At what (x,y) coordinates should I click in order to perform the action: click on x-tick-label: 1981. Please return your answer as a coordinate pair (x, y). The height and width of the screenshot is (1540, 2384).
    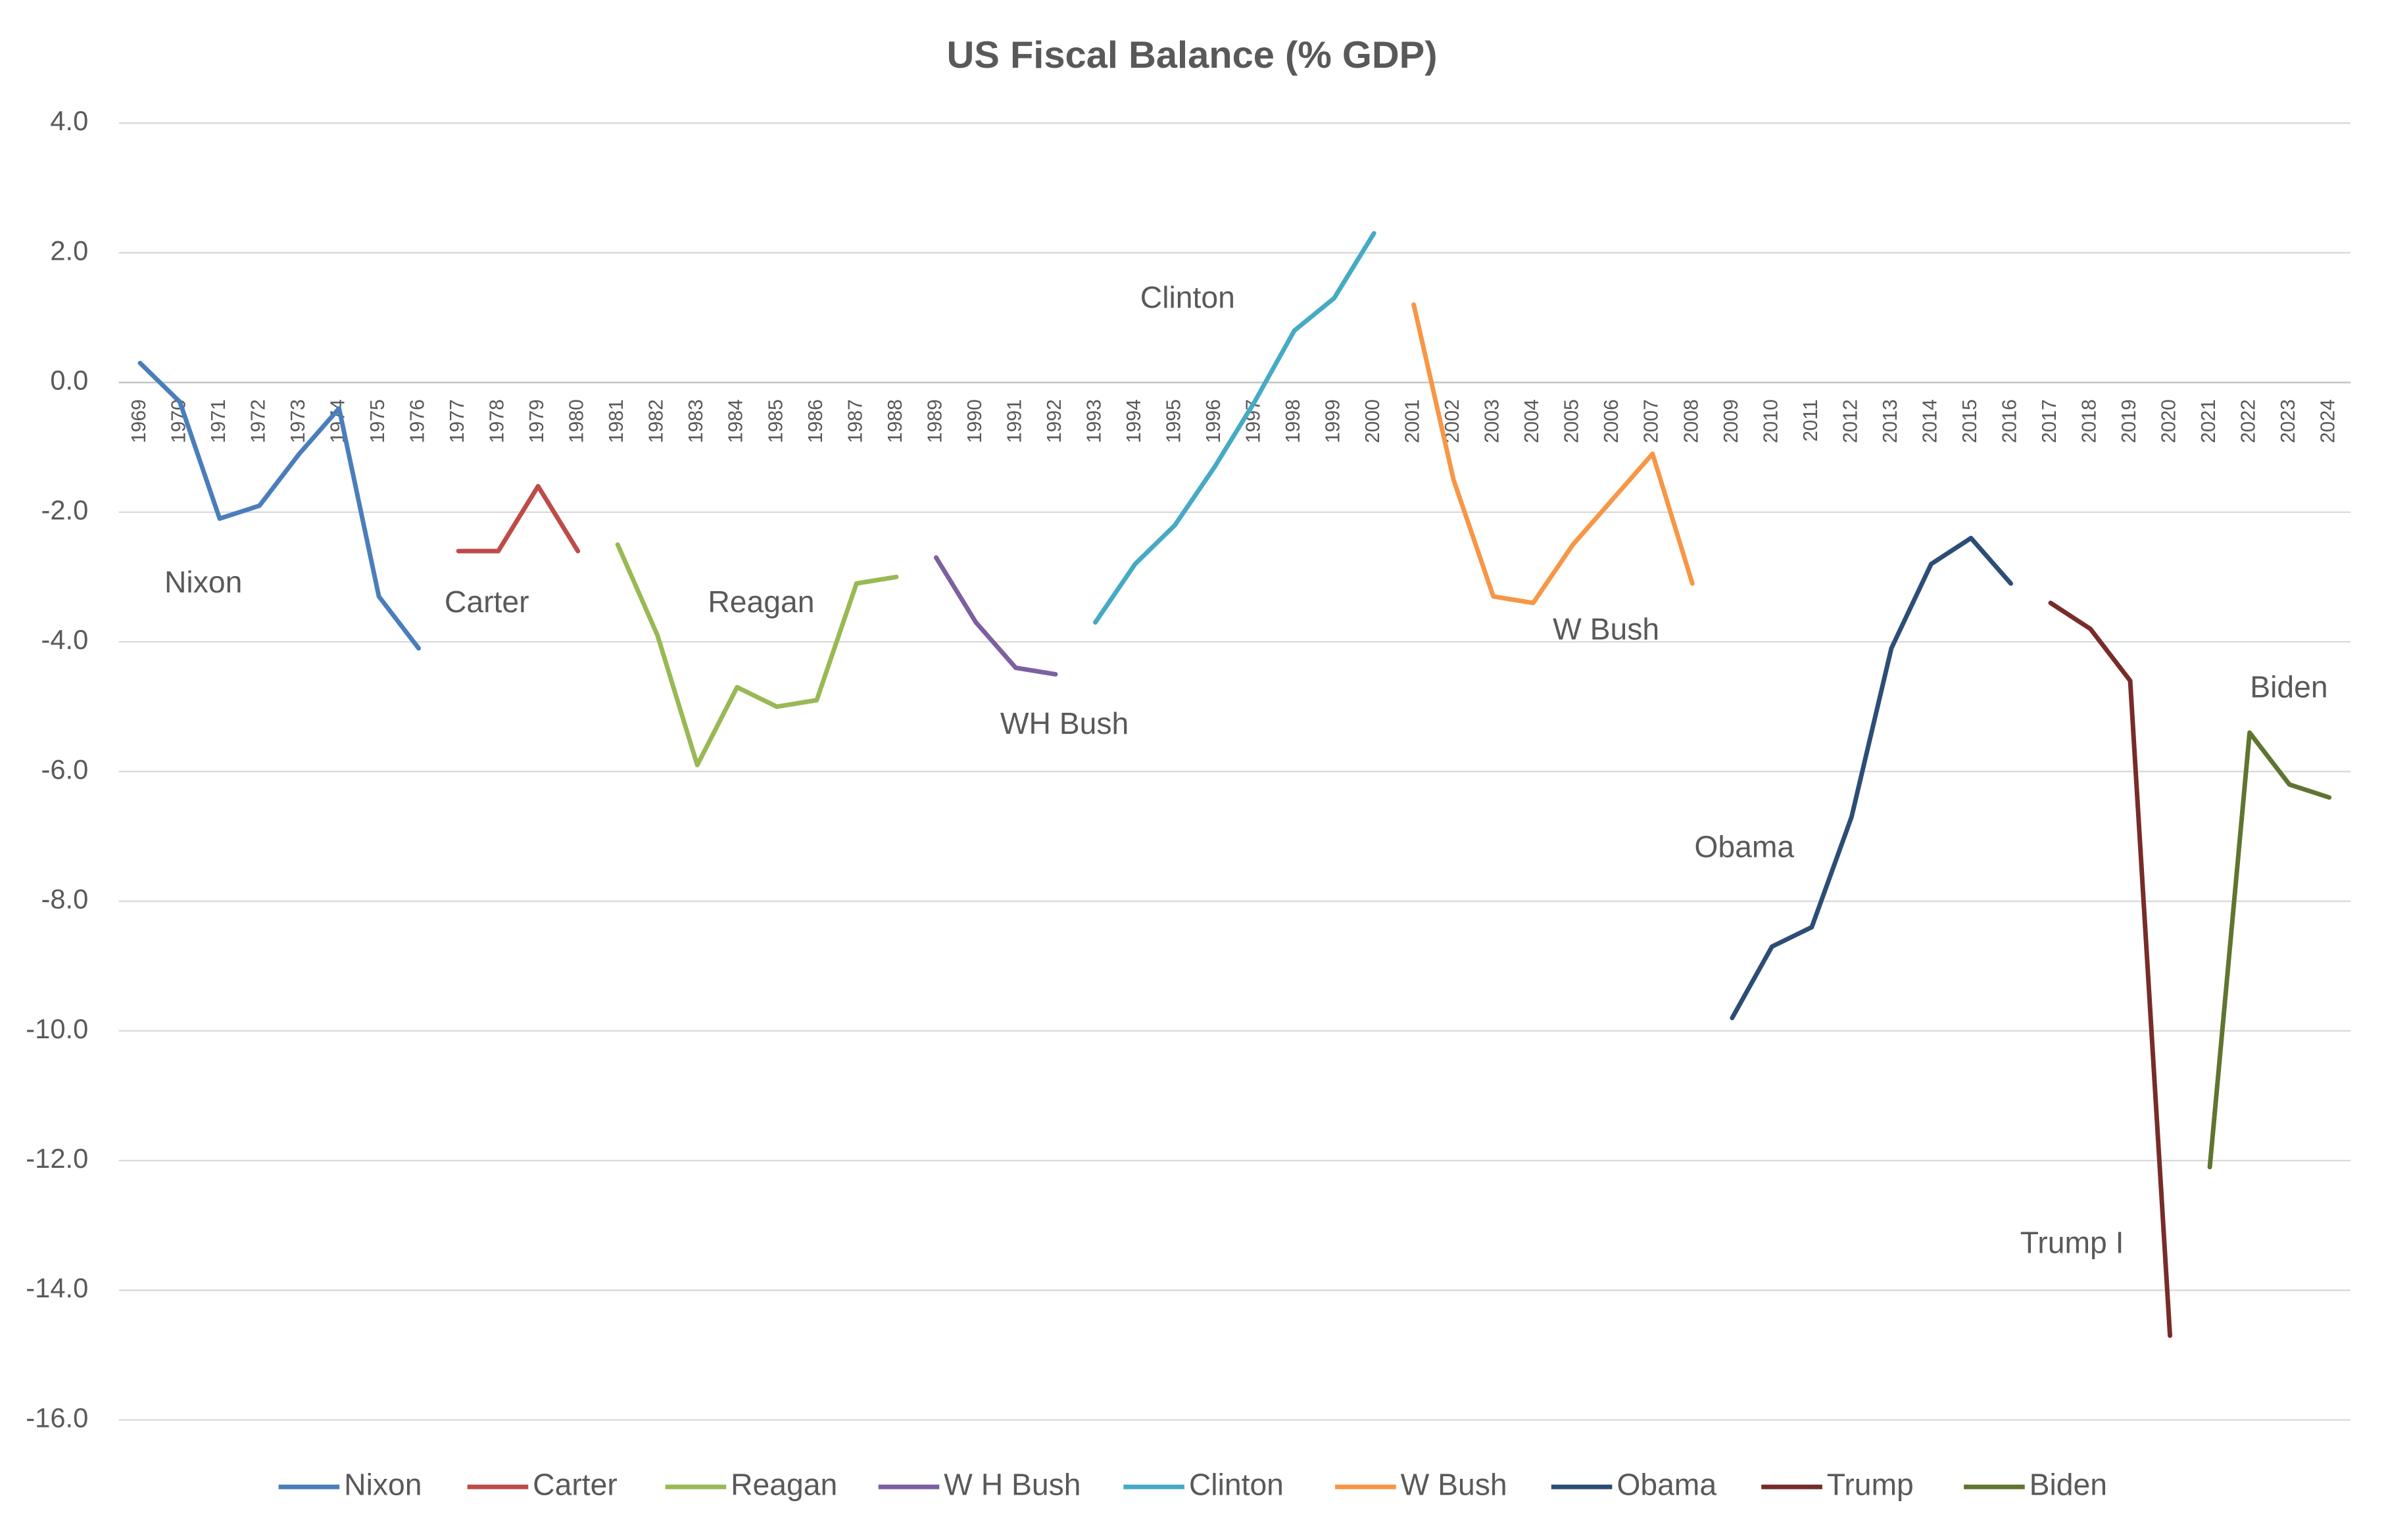
    Looking at the image, I should click on (616, 421).